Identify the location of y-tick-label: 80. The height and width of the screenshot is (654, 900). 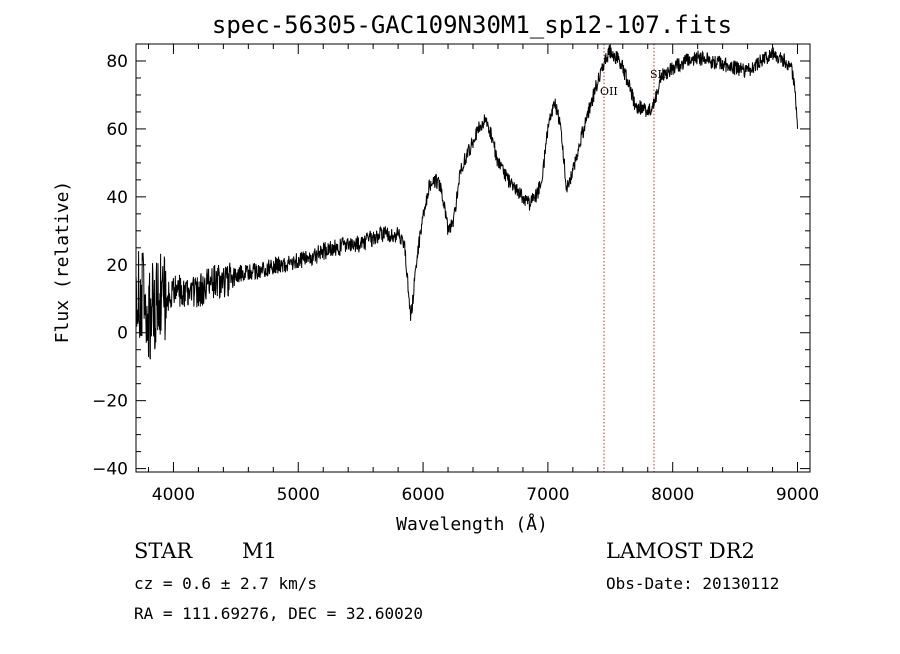
(117, 62).